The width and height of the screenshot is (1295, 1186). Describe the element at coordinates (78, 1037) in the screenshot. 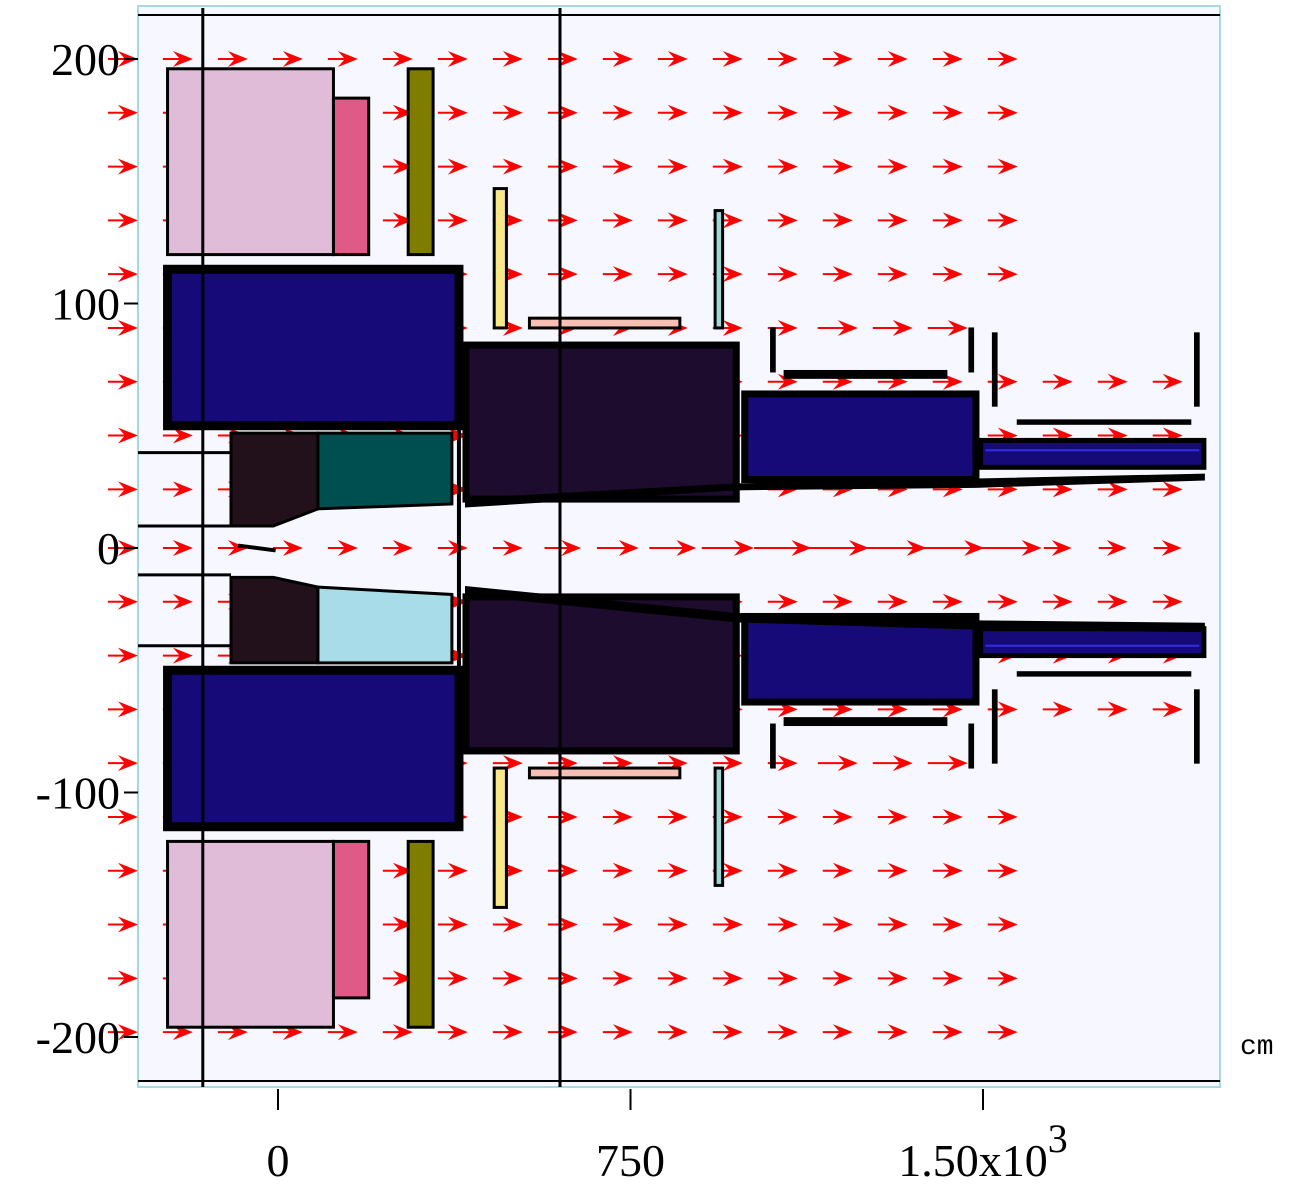

I see `y-tick-label: -200` at that location.